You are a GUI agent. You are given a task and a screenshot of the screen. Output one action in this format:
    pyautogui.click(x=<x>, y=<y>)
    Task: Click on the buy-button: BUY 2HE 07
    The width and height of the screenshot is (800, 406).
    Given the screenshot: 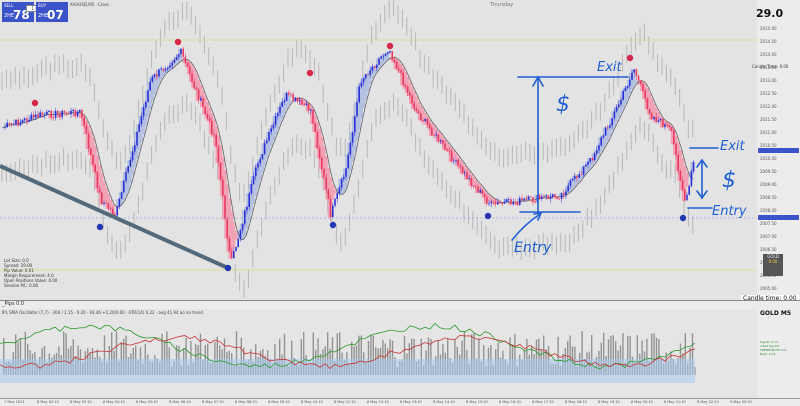 What is the action you would take?
    pyautogui.click(x=52, y=12)
    